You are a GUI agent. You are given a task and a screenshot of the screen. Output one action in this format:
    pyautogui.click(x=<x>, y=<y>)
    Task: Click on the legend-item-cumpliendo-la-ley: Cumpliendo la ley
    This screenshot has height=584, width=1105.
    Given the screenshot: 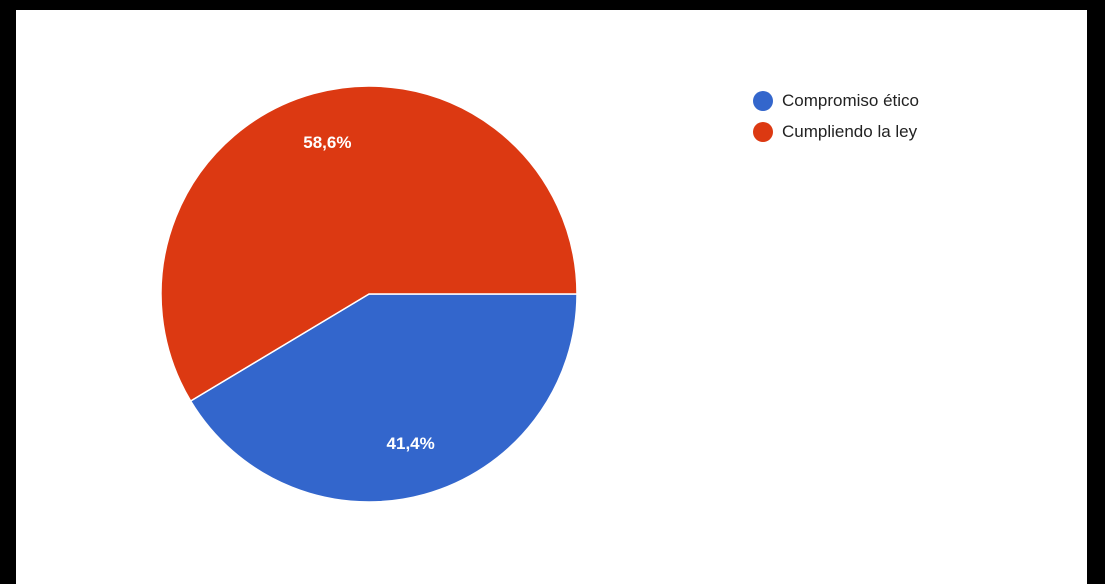 What is the action you would take?
    pyautogui.click(x=836, y=131)
    